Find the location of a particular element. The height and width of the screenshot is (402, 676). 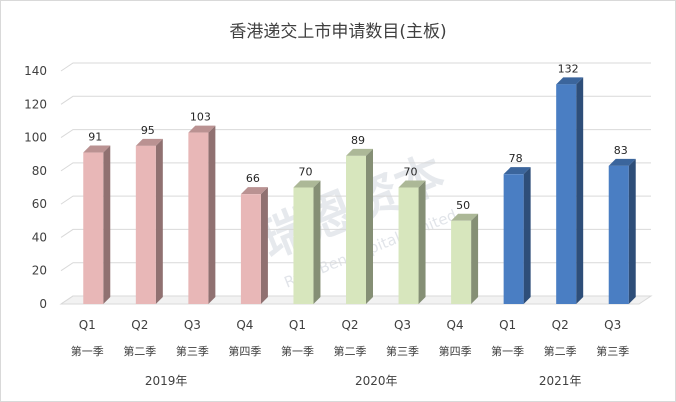

bar: 132 is located at coordinates (570, 183).